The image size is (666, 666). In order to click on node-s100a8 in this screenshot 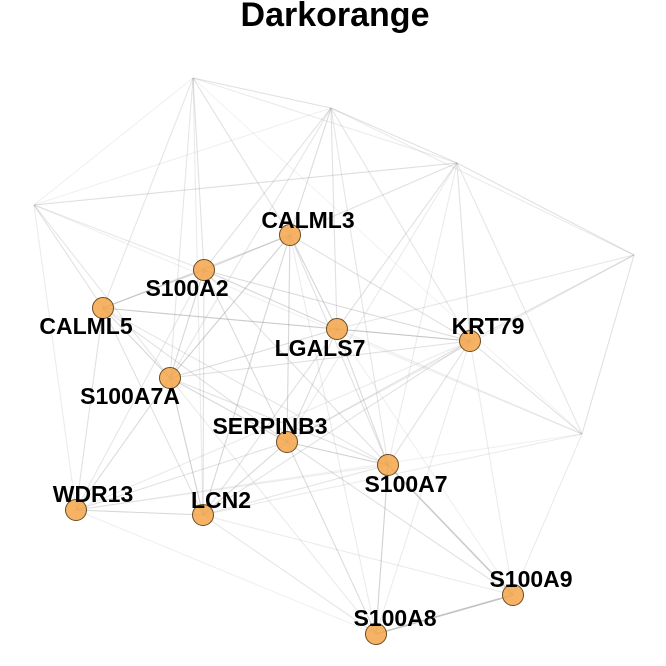, I will do `click(376, 634)`.